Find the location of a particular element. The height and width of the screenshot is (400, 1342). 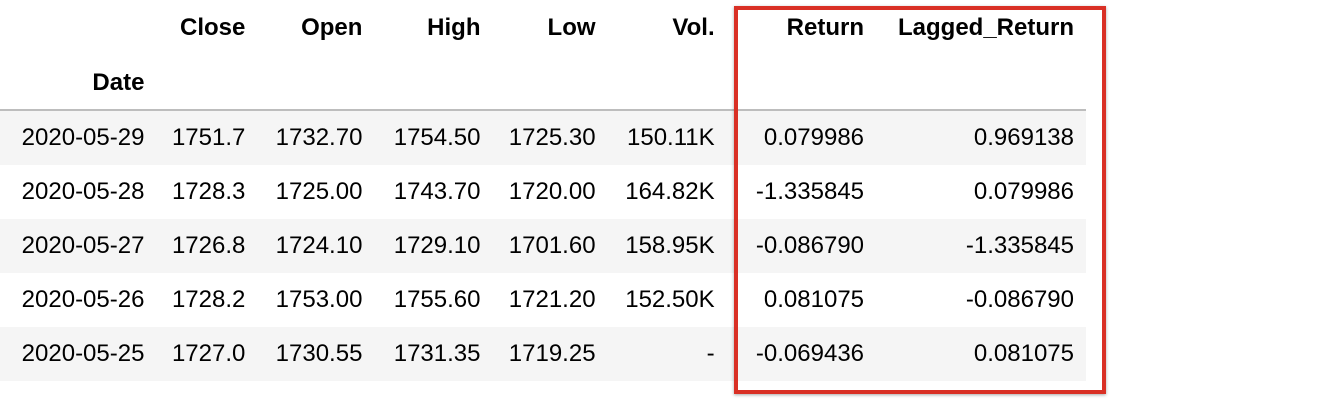

cell-high: 1755.60 is located at coordinates (437, 299).